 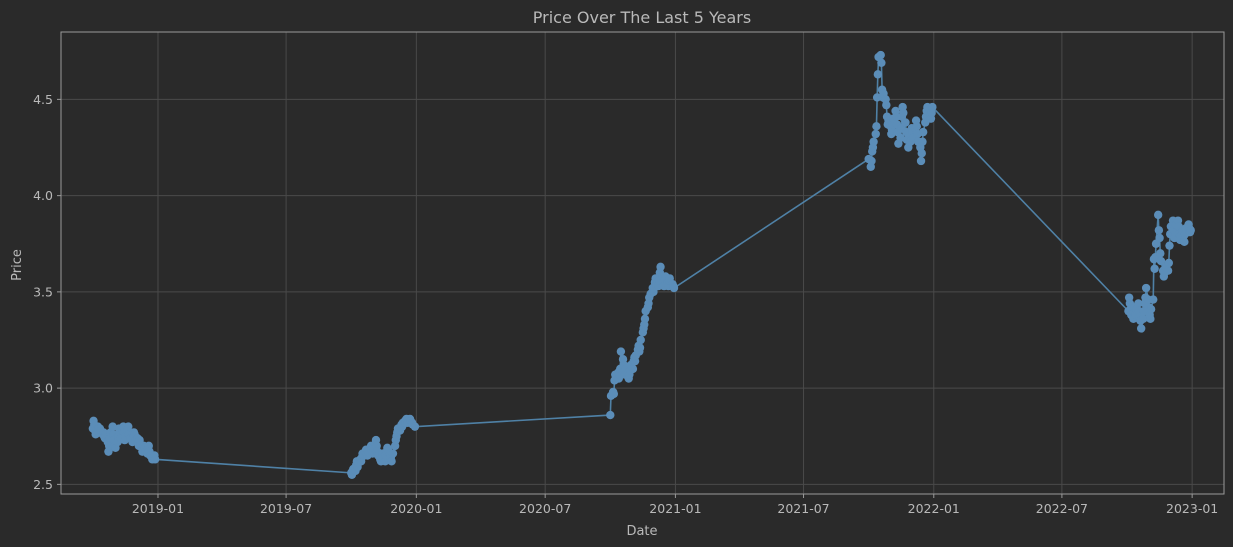 What do you see at coordinates (803, 508) in the screenshot?
I see `x-tick-label: 2021-07` at bounding box center [803, 508].